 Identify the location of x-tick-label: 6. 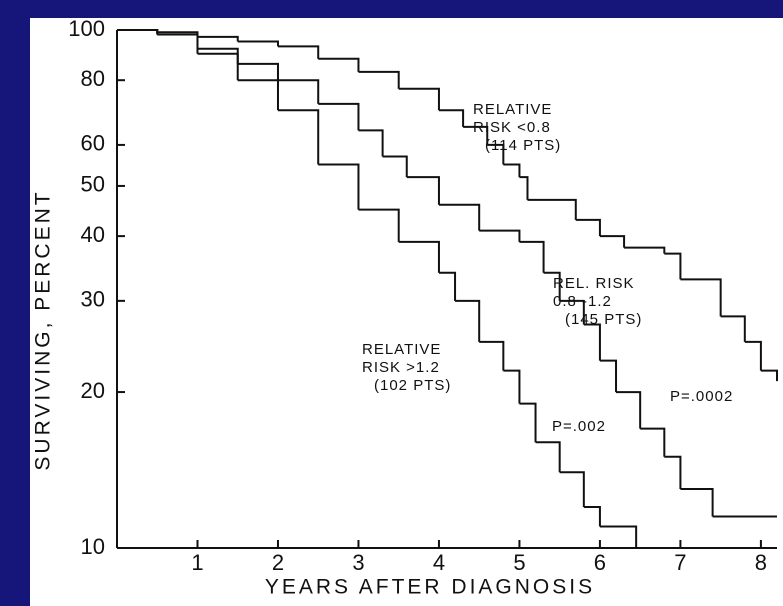
(600, 562).